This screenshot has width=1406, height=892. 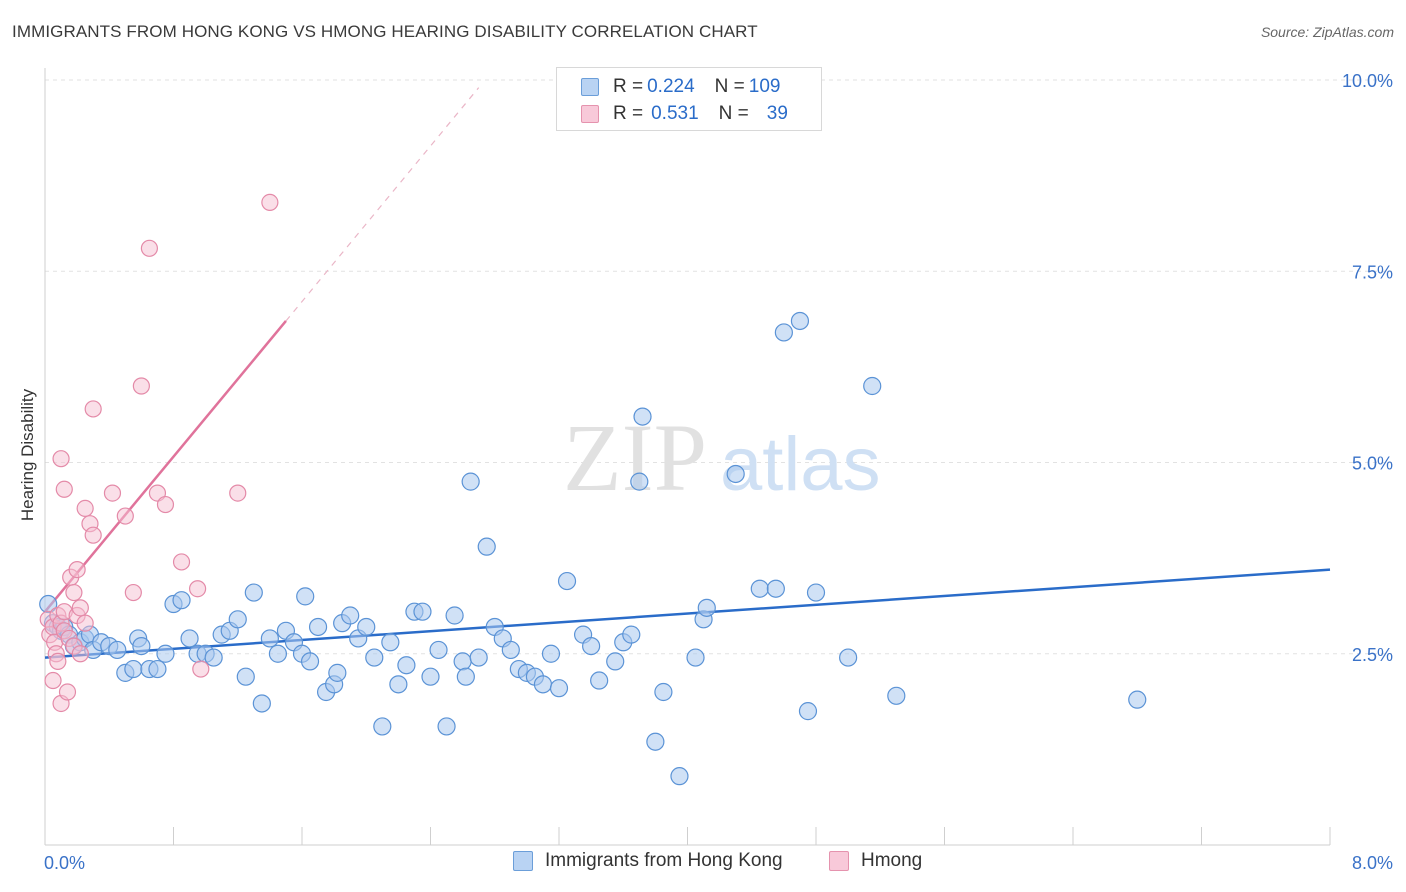 What do you see at coordinates (675, 113) in the screenshot?
I see `legend-r-value: 0.531` at bounding box center [675, 113].